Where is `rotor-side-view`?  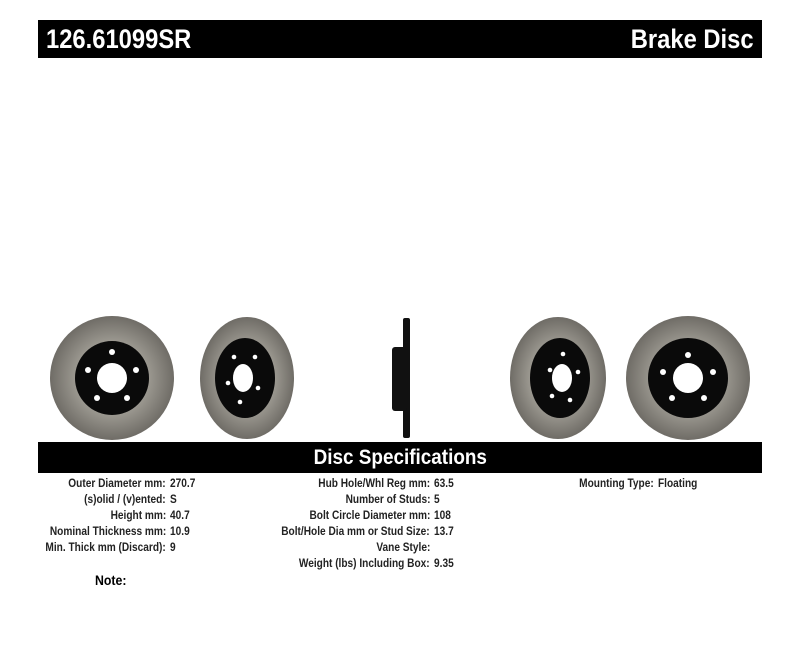
rotor-side-view is located at coordinates (401, 378).